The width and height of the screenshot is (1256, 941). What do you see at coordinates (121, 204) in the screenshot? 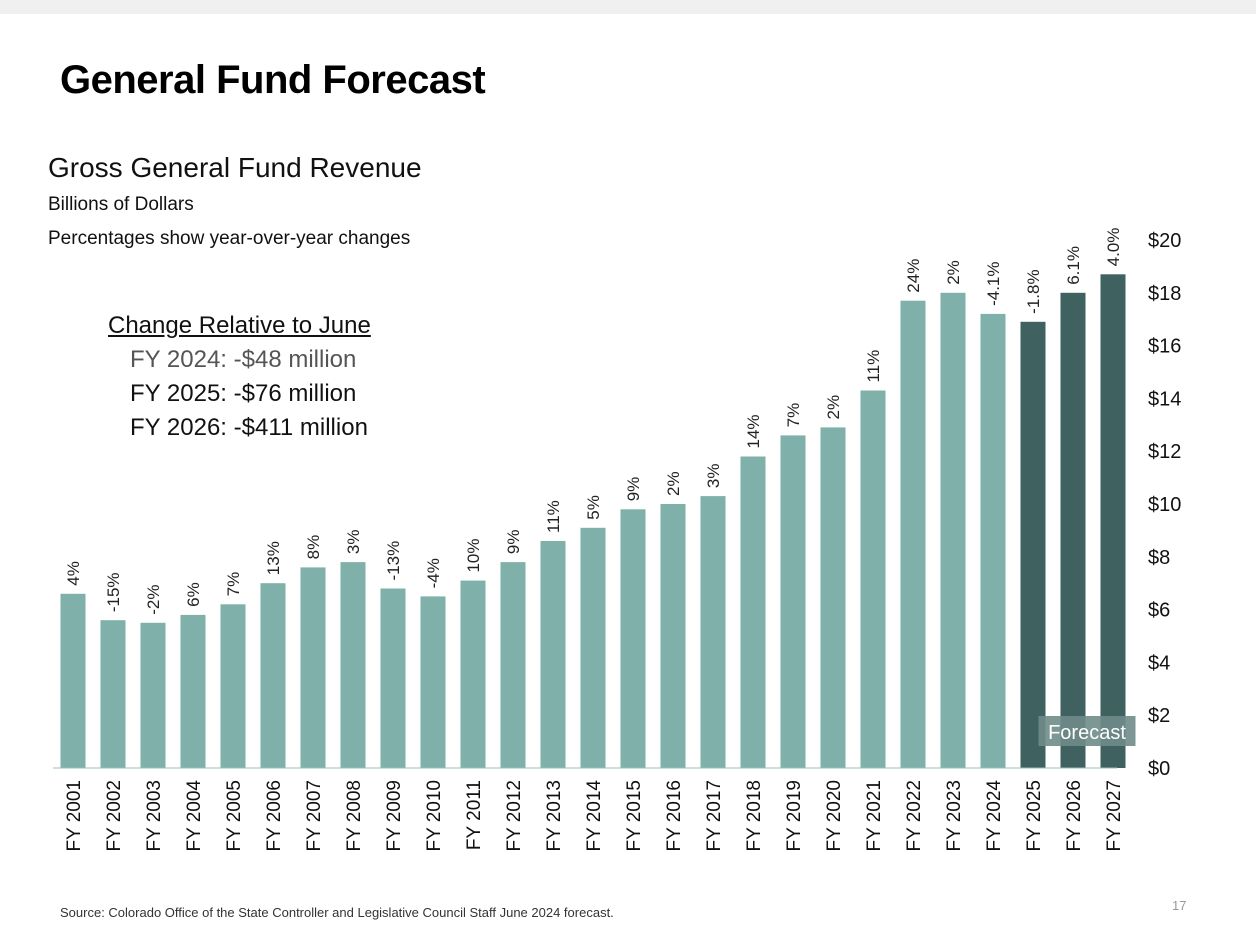
I see `unit-note: Billions of Dollars` at bounding box center [121, 204].